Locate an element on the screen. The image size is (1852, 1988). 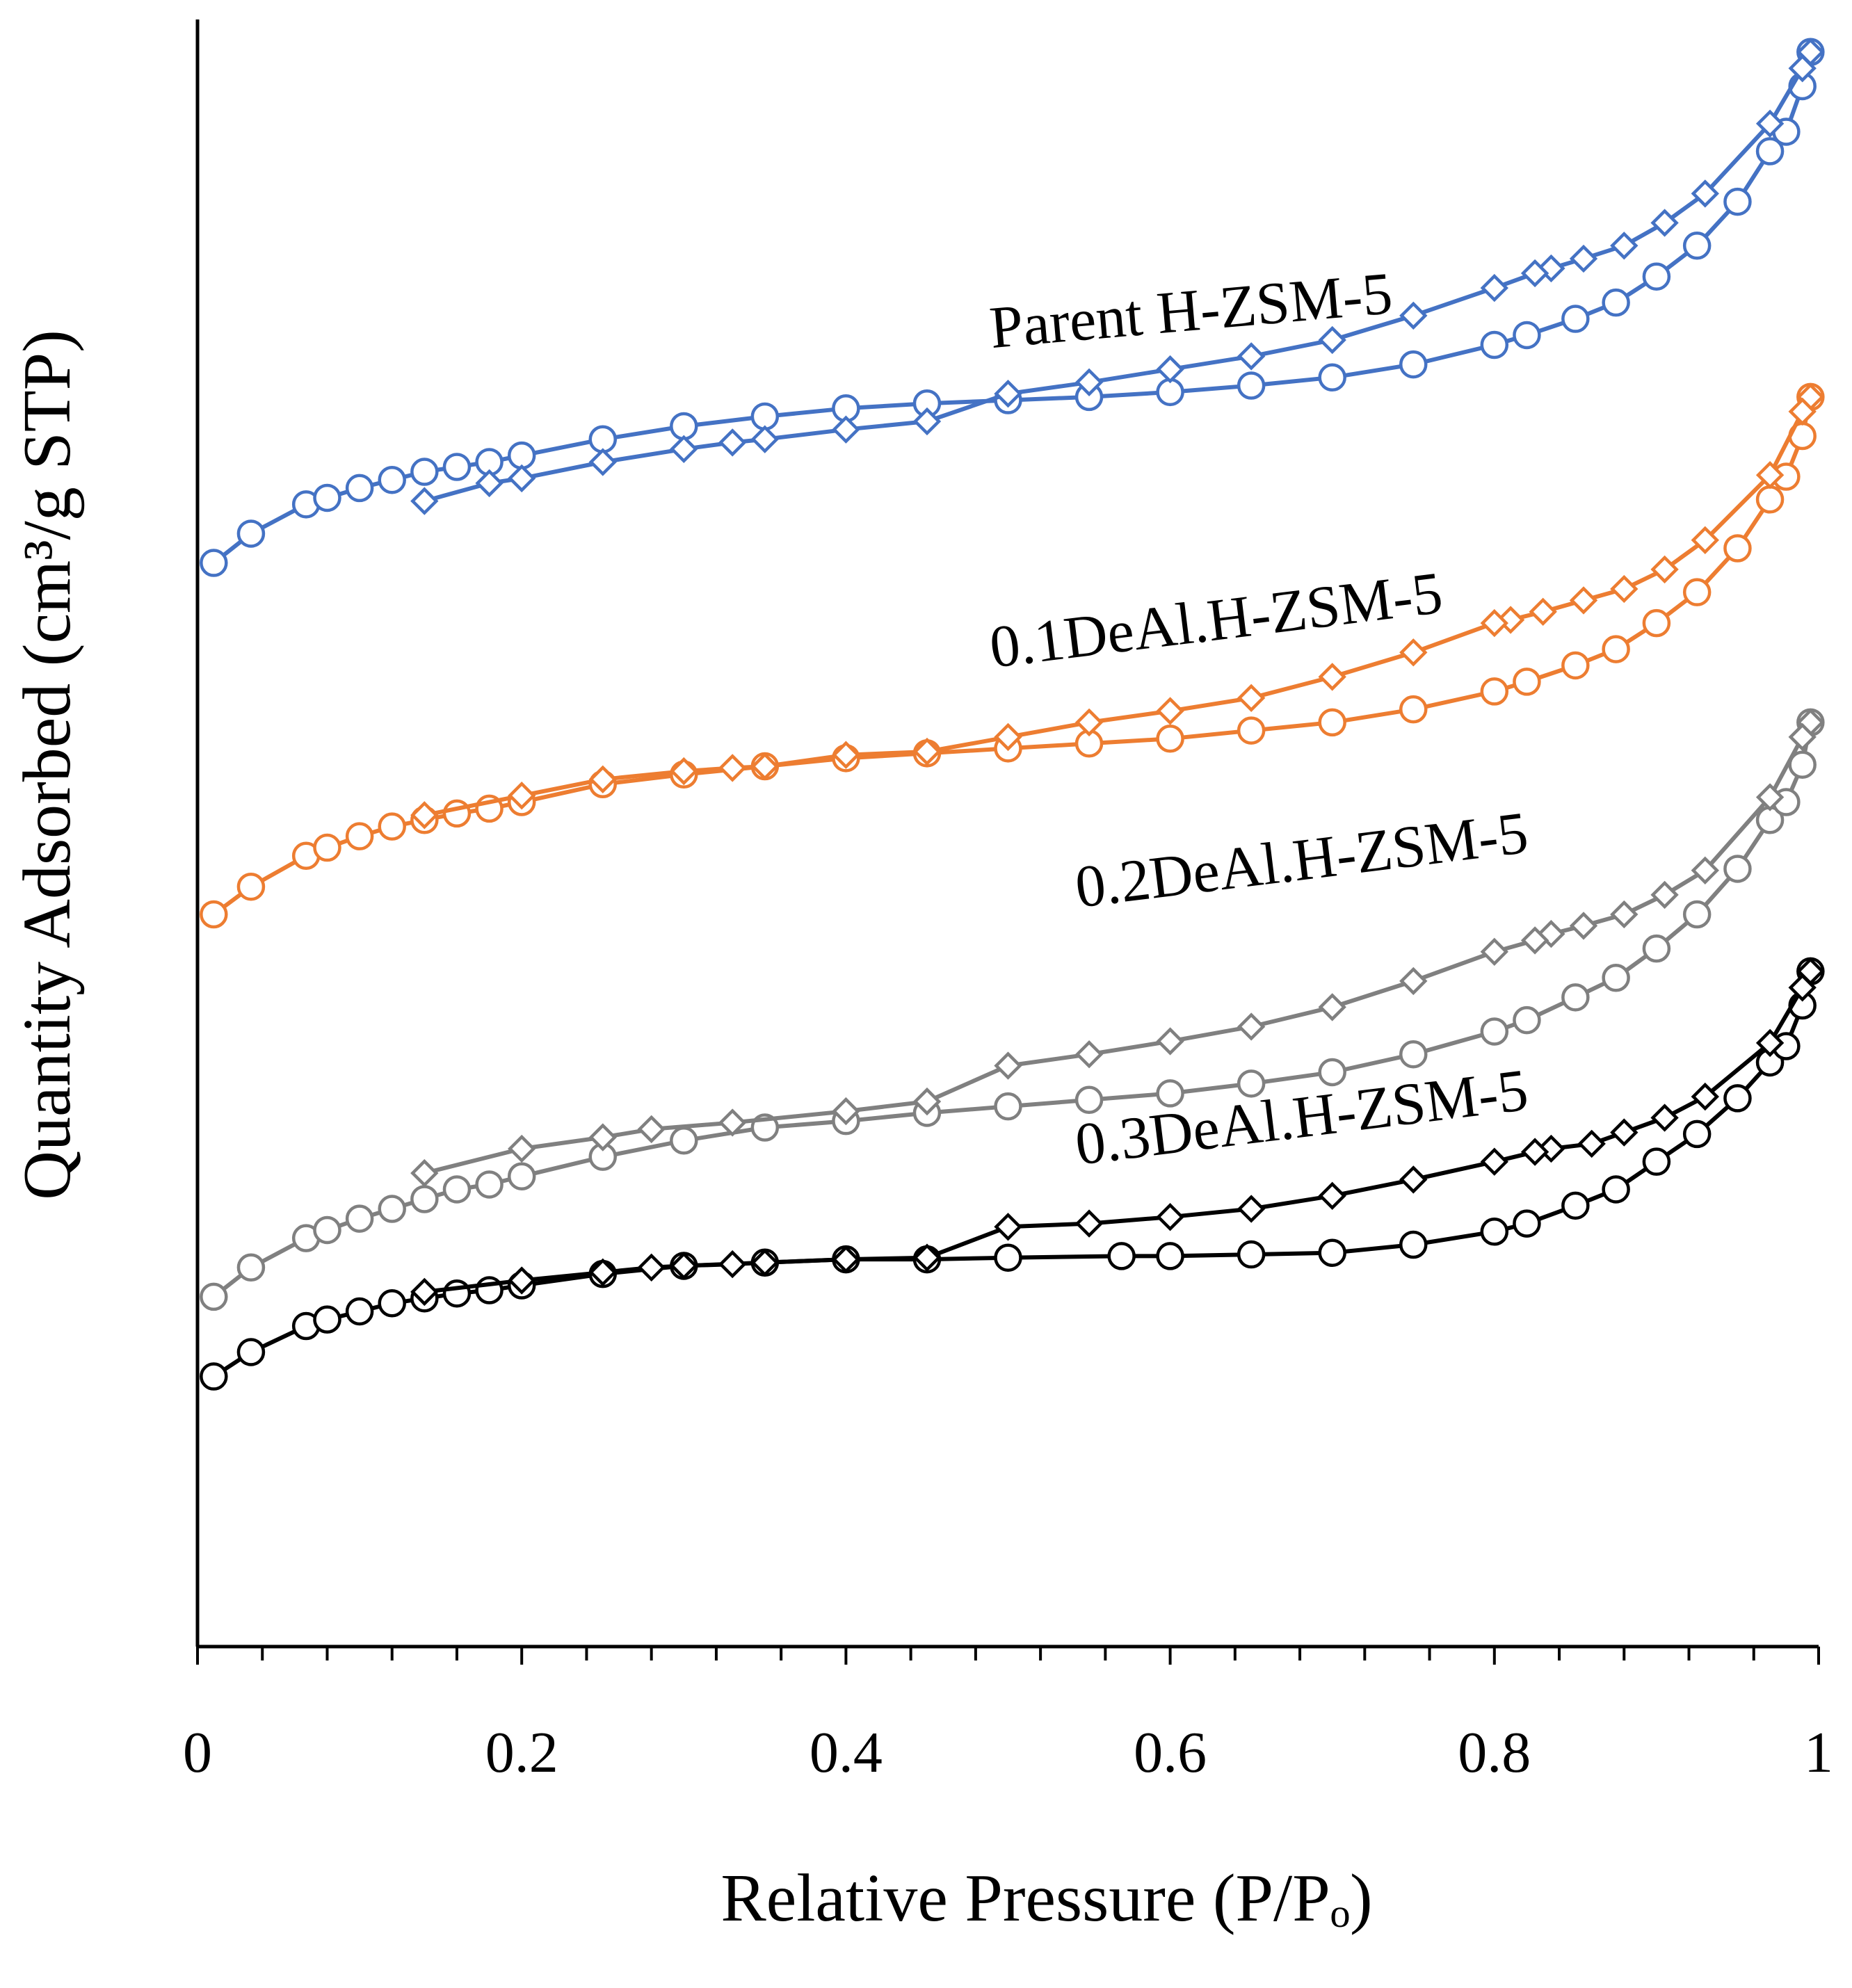
x-tick-label: 0.4 is located at coordinates (846, 1752).